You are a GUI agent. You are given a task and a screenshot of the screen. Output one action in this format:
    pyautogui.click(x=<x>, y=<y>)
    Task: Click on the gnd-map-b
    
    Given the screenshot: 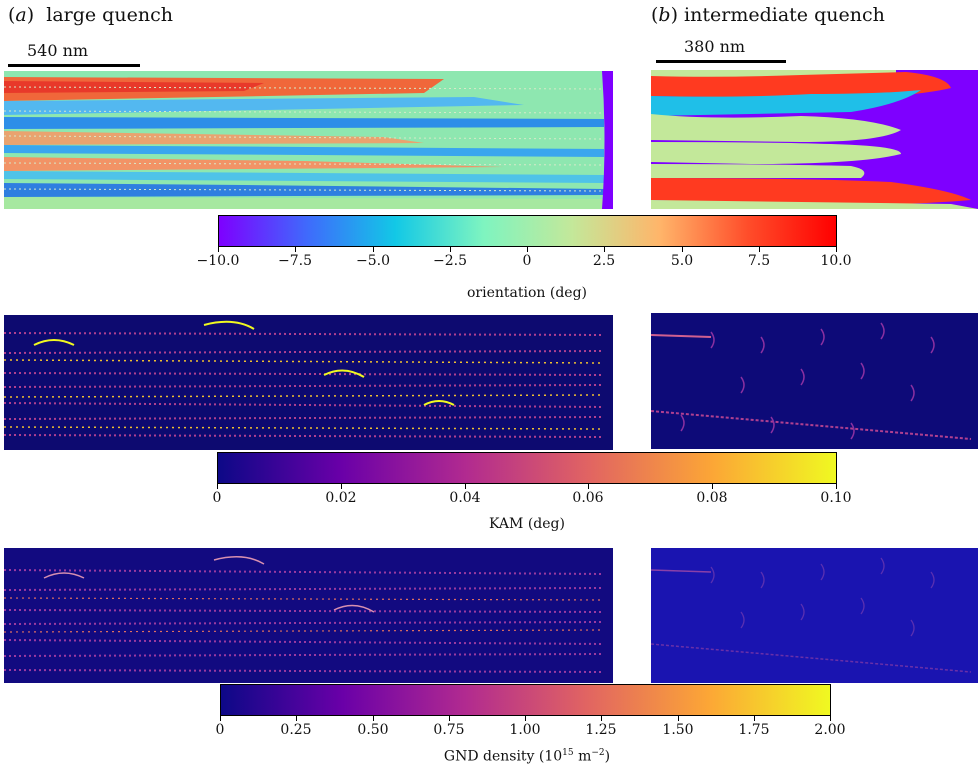 What is the action you would take?
    pyautogui.click(x=814, y=615)
    